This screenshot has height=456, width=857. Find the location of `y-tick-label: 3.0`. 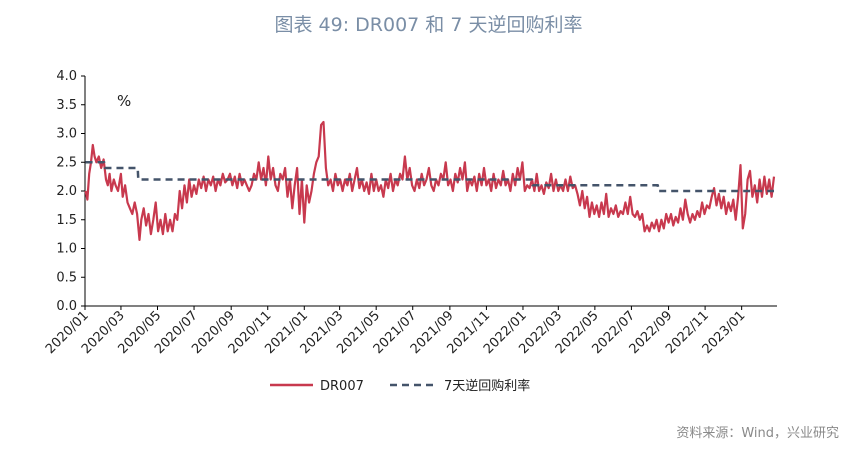

y-tick-label: 3.0 is located at coordinates (66, 134).